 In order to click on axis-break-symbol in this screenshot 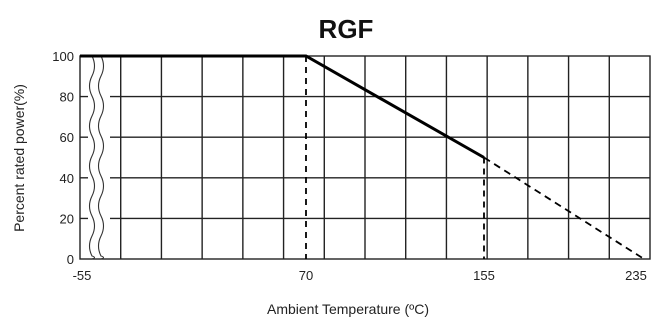, I will do `click(99, 157)`.